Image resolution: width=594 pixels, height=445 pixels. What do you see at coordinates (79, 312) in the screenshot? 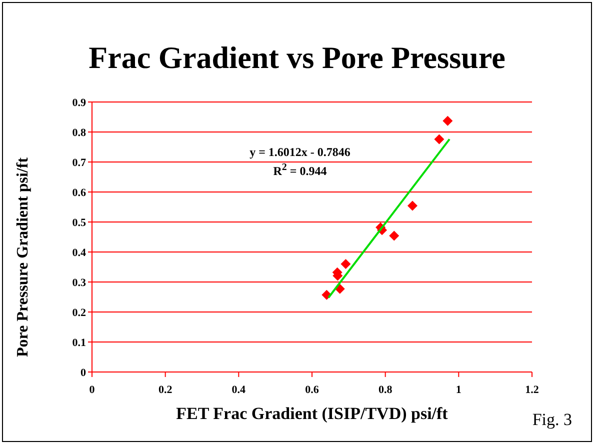
I see `y-tick-label: 0.2` at bounding box center [79, 312].